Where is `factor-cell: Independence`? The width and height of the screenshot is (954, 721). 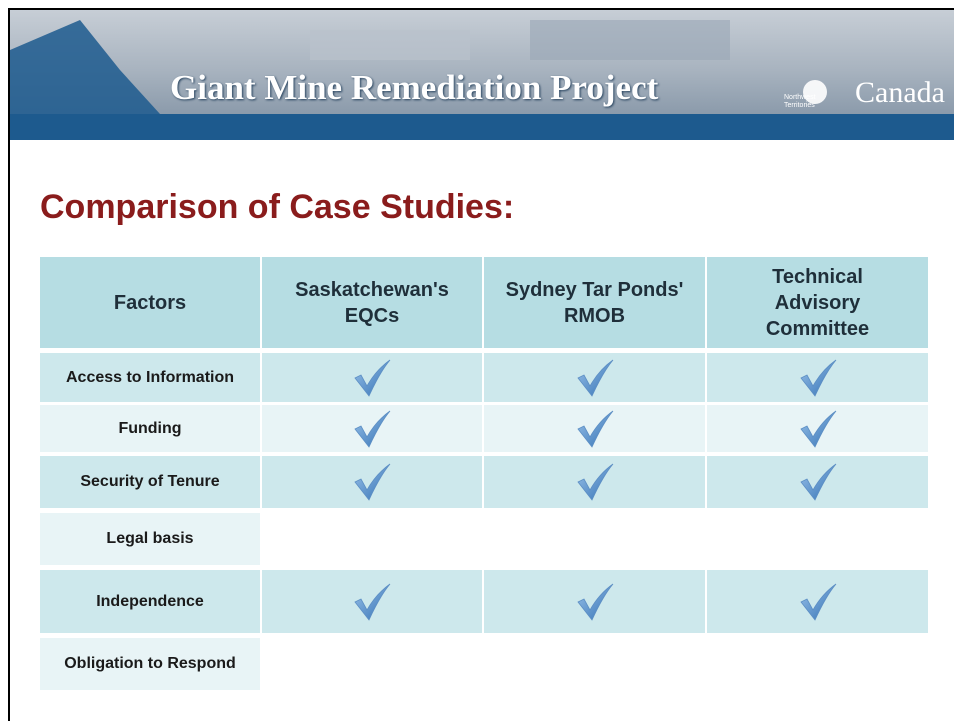 factor-cell: Independence is located at coordinates (150, 601).